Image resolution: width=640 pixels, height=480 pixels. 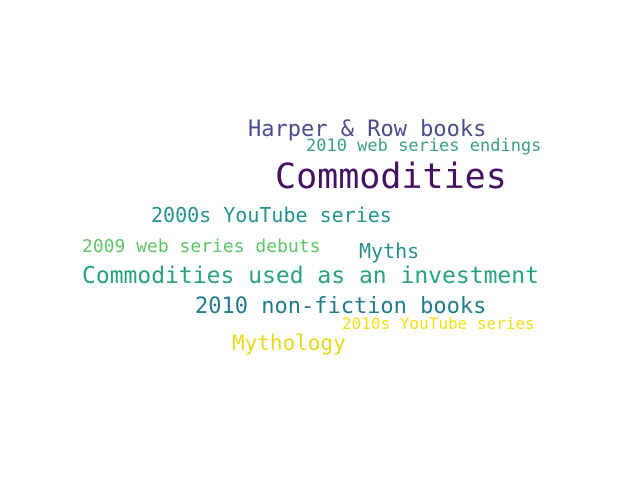 I want to click on word-harper-row-books: Harper & Row books, so click(x=367, y=129).